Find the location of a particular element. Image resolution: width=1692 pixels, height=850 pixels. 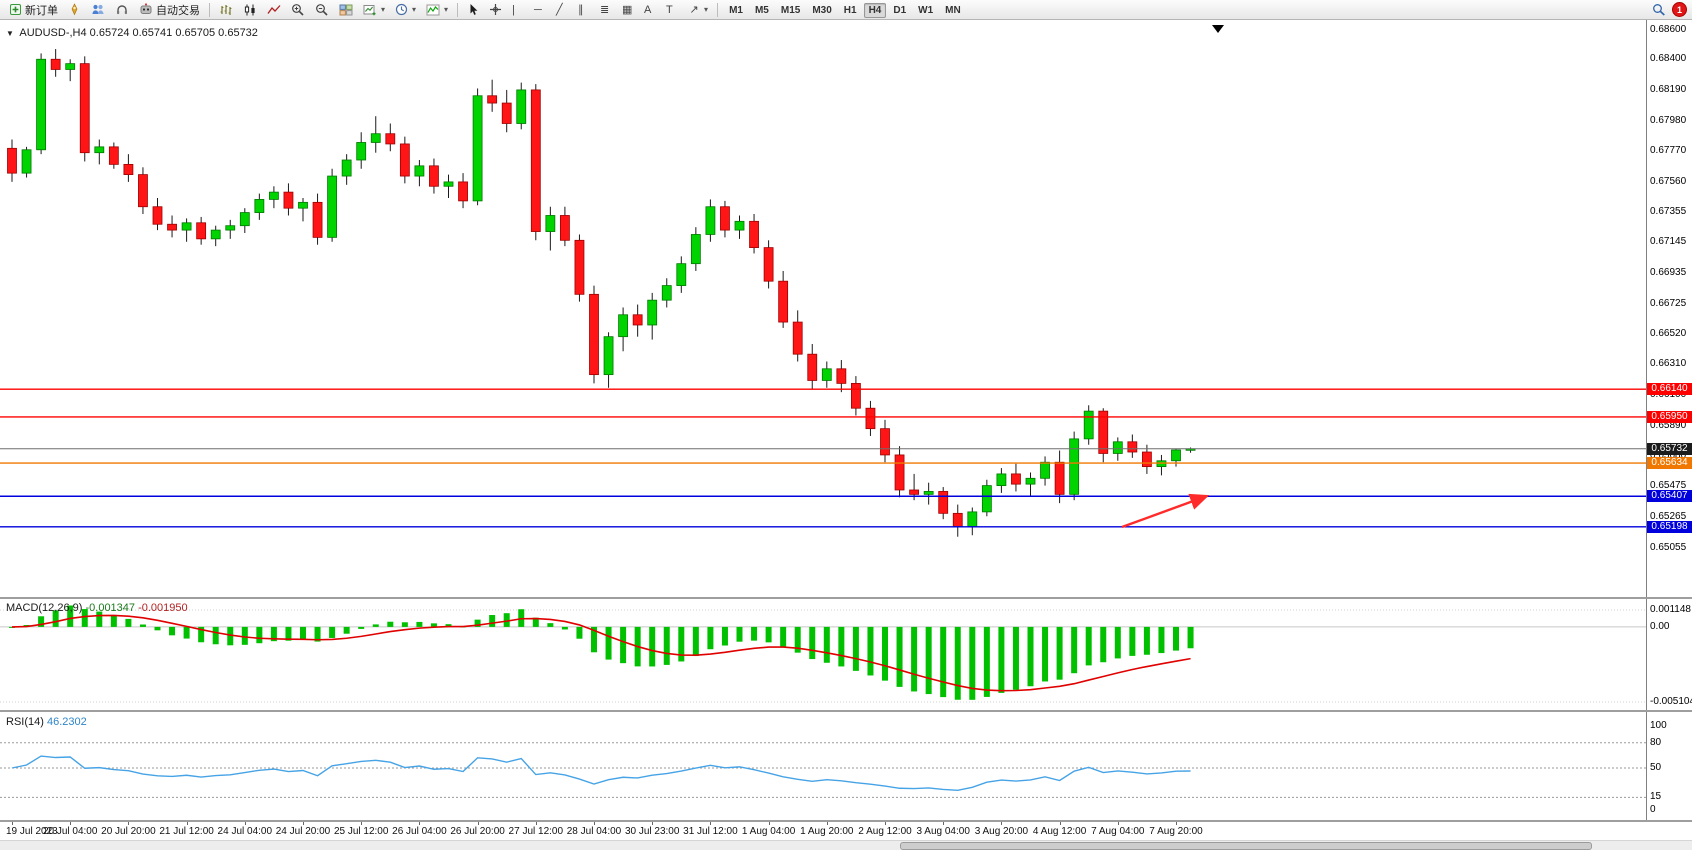

price-axis-tick: 0.65680 is located at coordinates (1668, 456).